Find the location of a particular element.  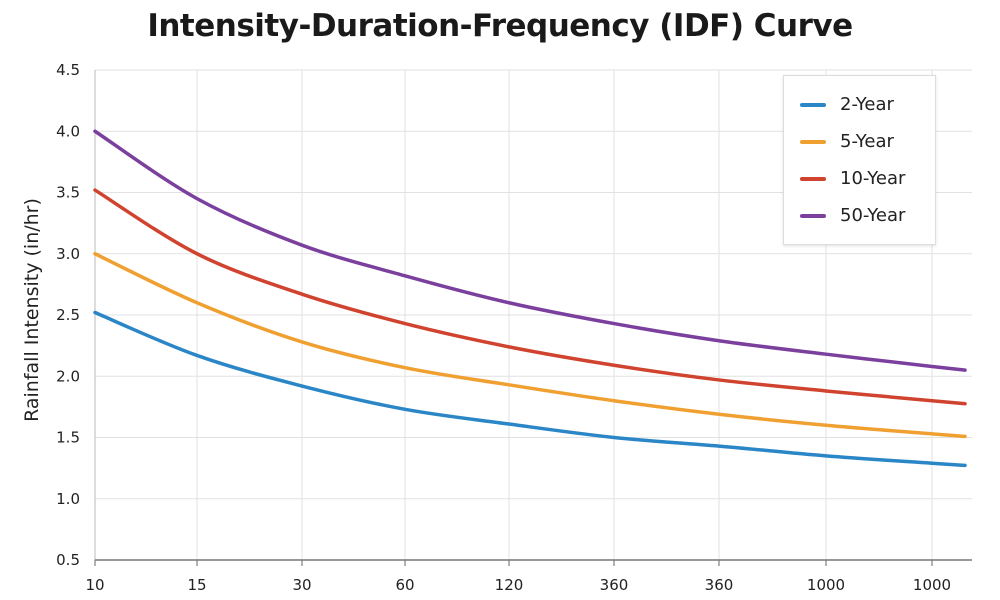

legend-label: 5-Year is located at coordinates (867, 141).